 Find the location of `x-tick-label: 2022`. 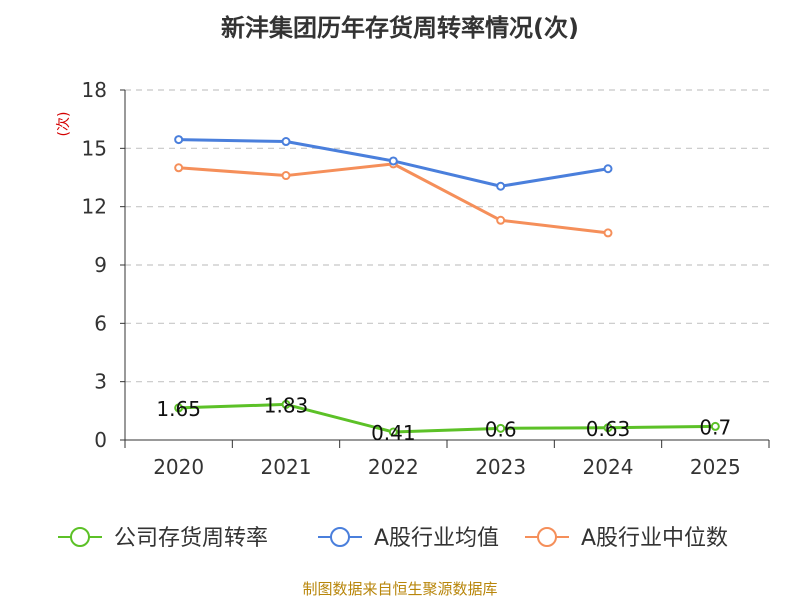

x-tick-label: 2022 is located at coordinates (393, 467).